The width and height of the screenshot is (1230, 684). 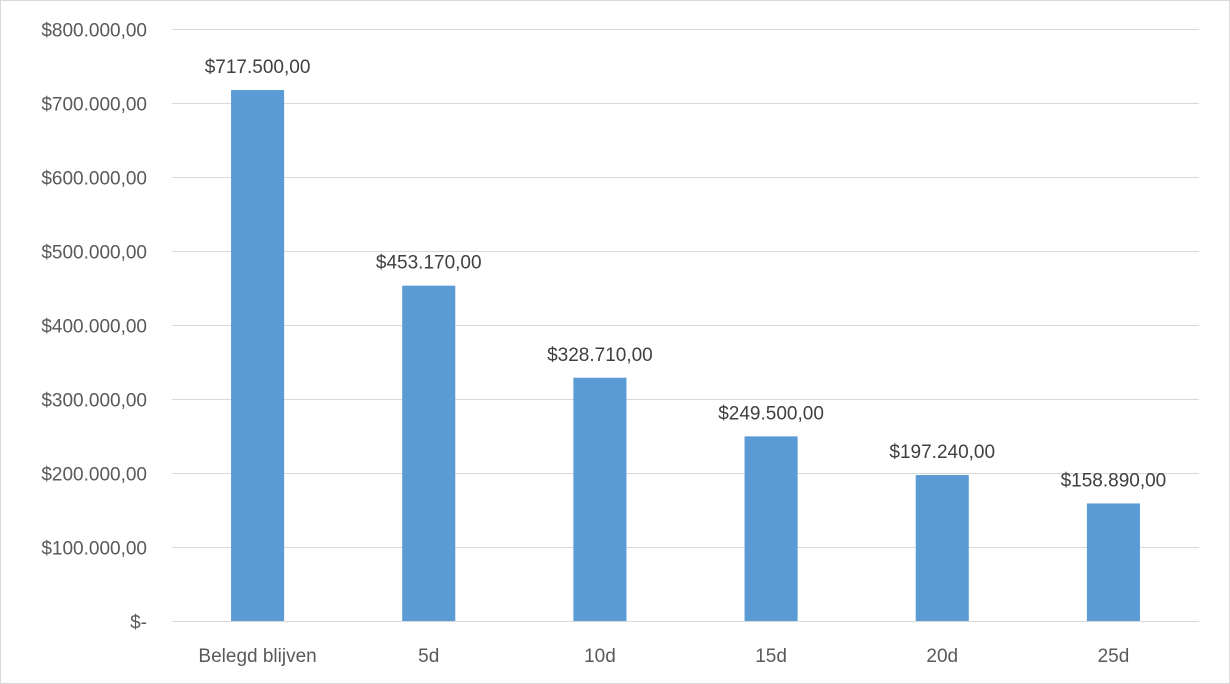 What do you see at coordinates (138, 623) in the screenshot?
I see `y-tick-label: $-` at bounding box center [138, 623].